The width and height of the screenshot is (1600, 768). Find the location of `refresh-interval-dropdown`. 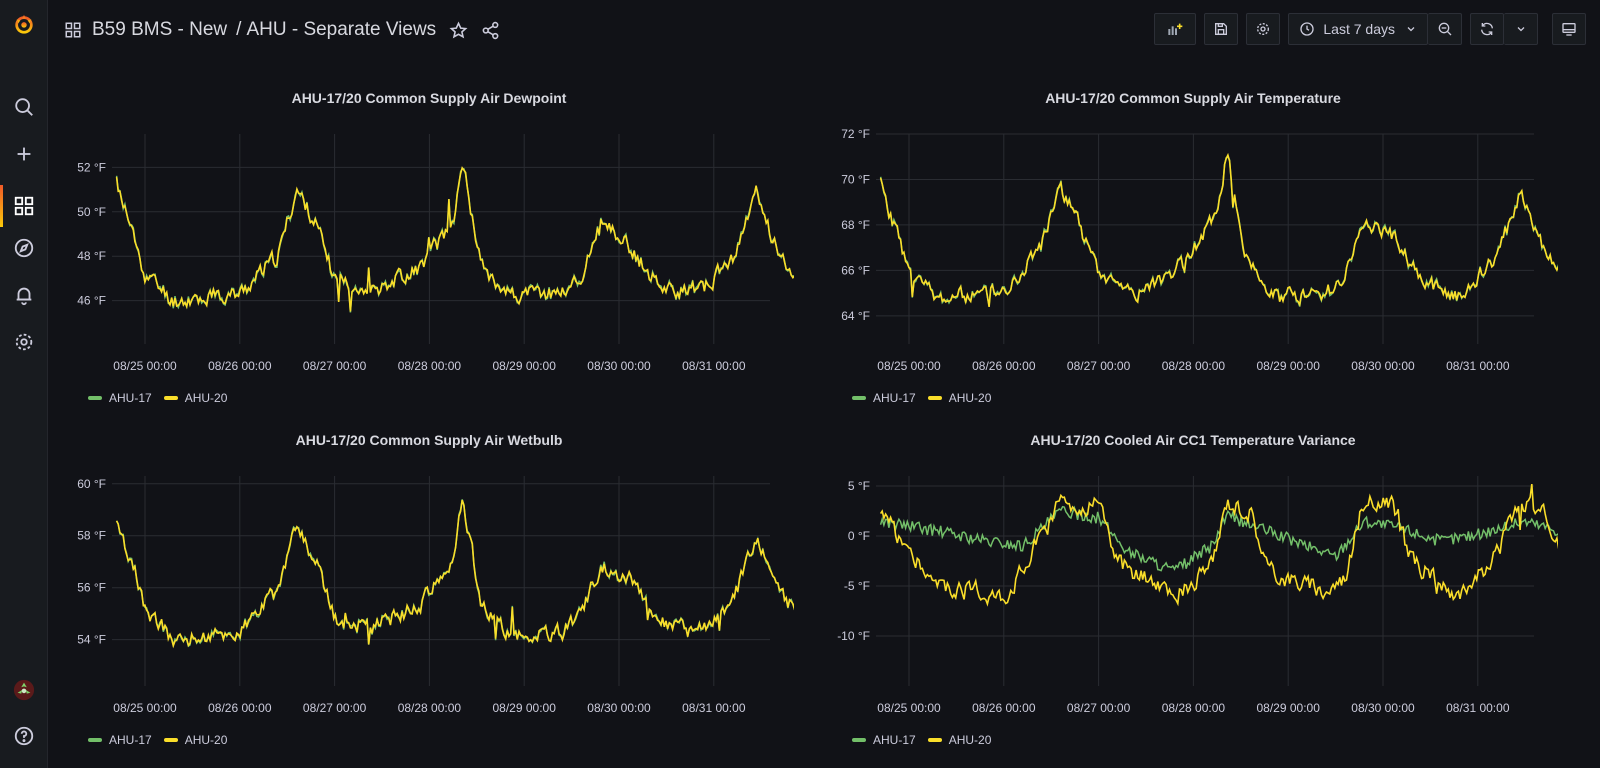

refresh-interval-dropdown is located at coordinates (1521, 29).